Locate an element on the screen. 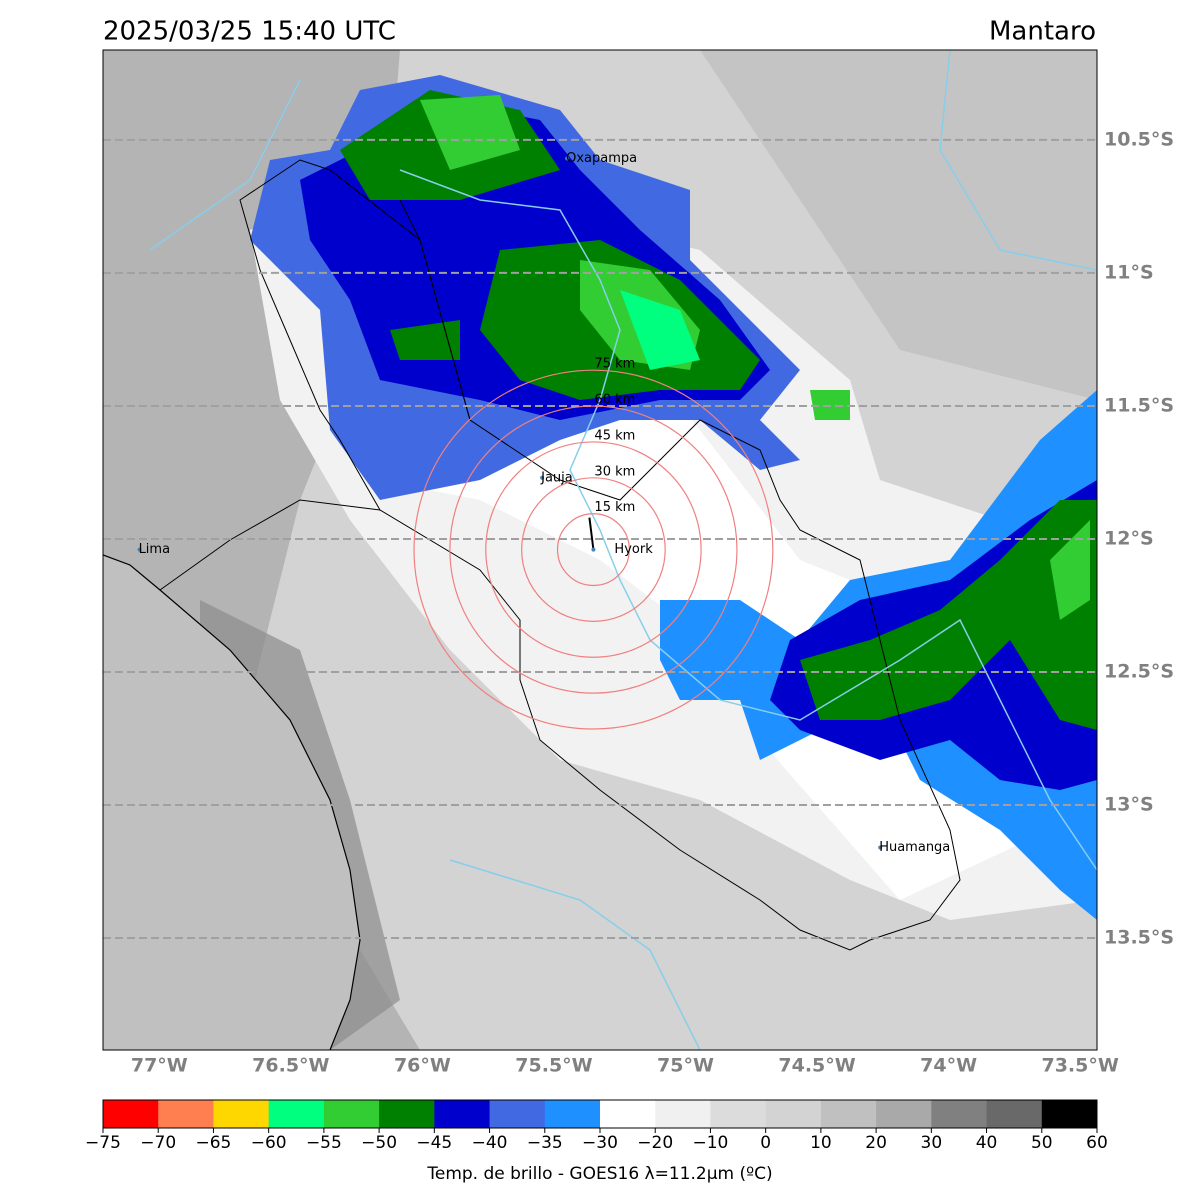  lat-label: 12°S is located at coordinates (1129, 538).